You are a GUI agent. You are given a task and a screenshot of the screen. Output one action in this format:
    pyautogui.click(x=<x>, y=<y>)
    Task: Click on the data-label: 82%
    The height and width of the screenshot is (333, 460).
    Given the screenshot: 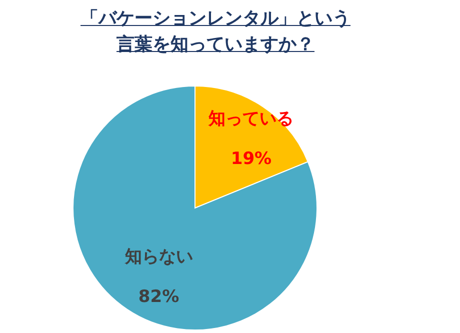 What is the action you would take?
    pyautogui.click(x=159, y=296)
    